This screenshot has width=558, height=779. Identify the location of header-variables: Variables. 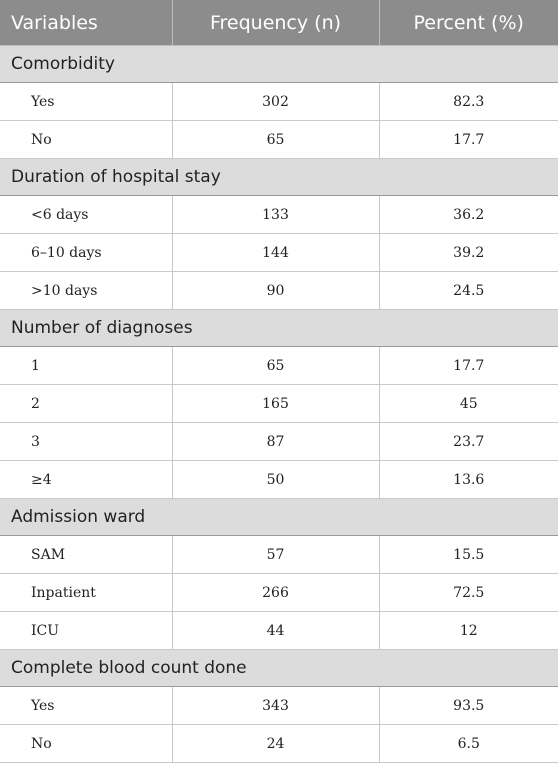
(86, 23).